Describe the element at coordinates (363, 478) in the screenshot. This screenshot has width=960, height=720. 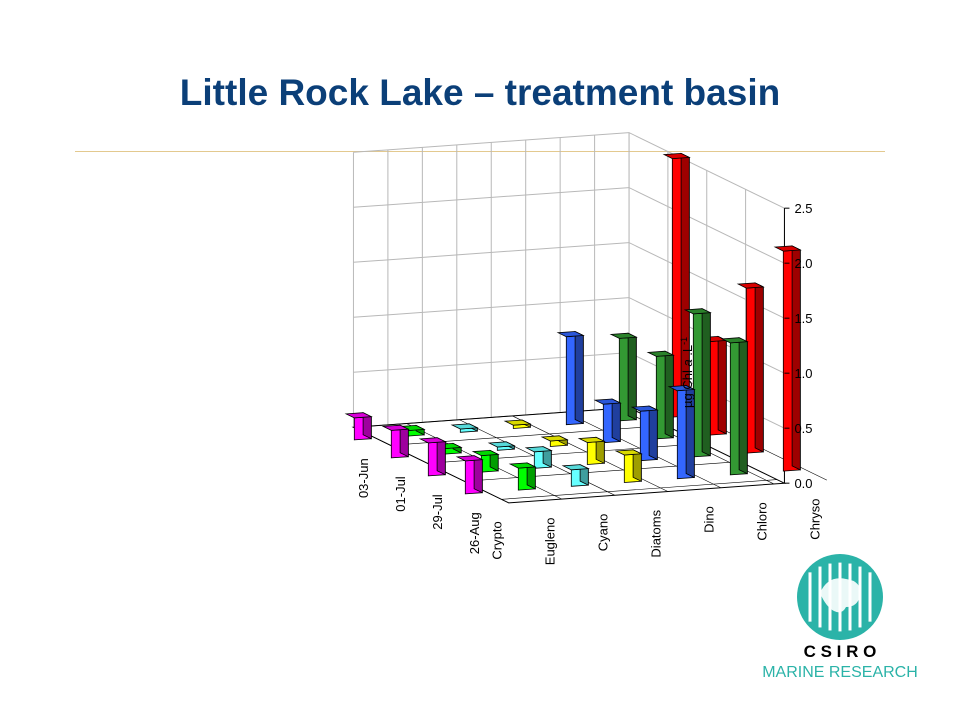
I see `date-label: 03-Jun` at that location.